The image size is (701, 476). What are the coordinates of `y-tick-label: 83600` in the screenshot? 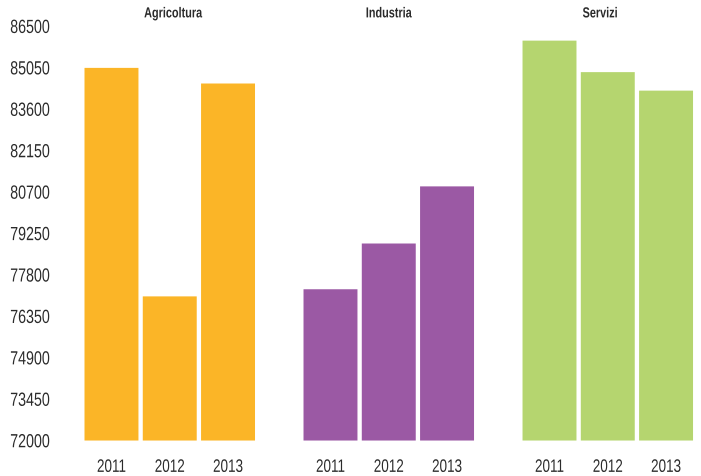 It's located at (30, 109).